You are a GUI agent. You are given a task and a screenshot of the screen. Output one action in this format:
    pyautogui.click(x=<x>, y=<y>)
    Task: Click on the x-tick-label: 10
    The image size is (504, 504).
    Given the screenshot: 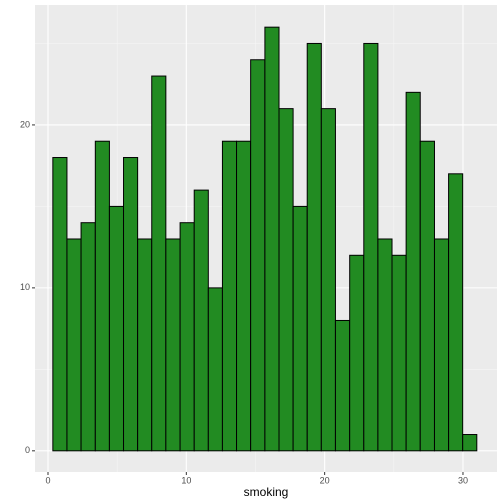 What is the action you would take?
    pyautogui.click(x=186, y=480)
    